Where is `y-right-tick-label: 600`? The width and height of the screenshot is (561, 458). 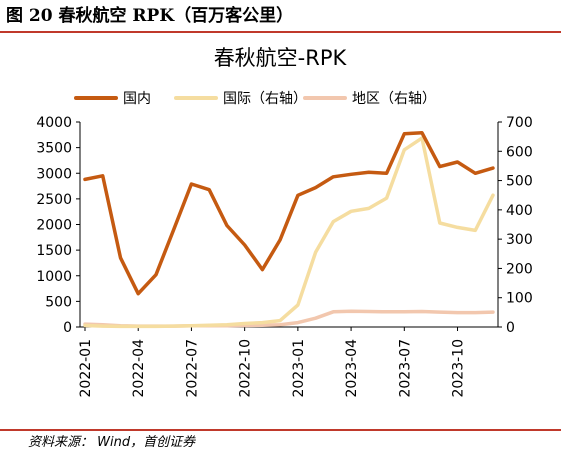
y-right-tick-label: 600 is located at coordinates (519, 152).